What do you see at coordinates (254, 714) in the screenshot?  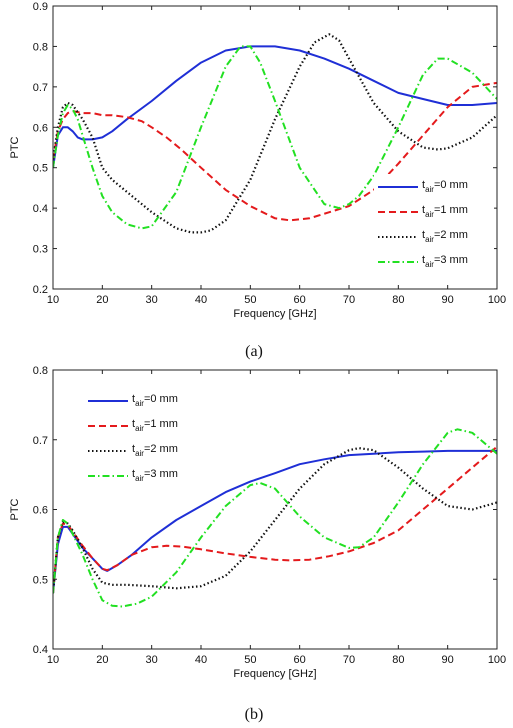 I see `panel-label: (b)` at bounding box center [254, 714].